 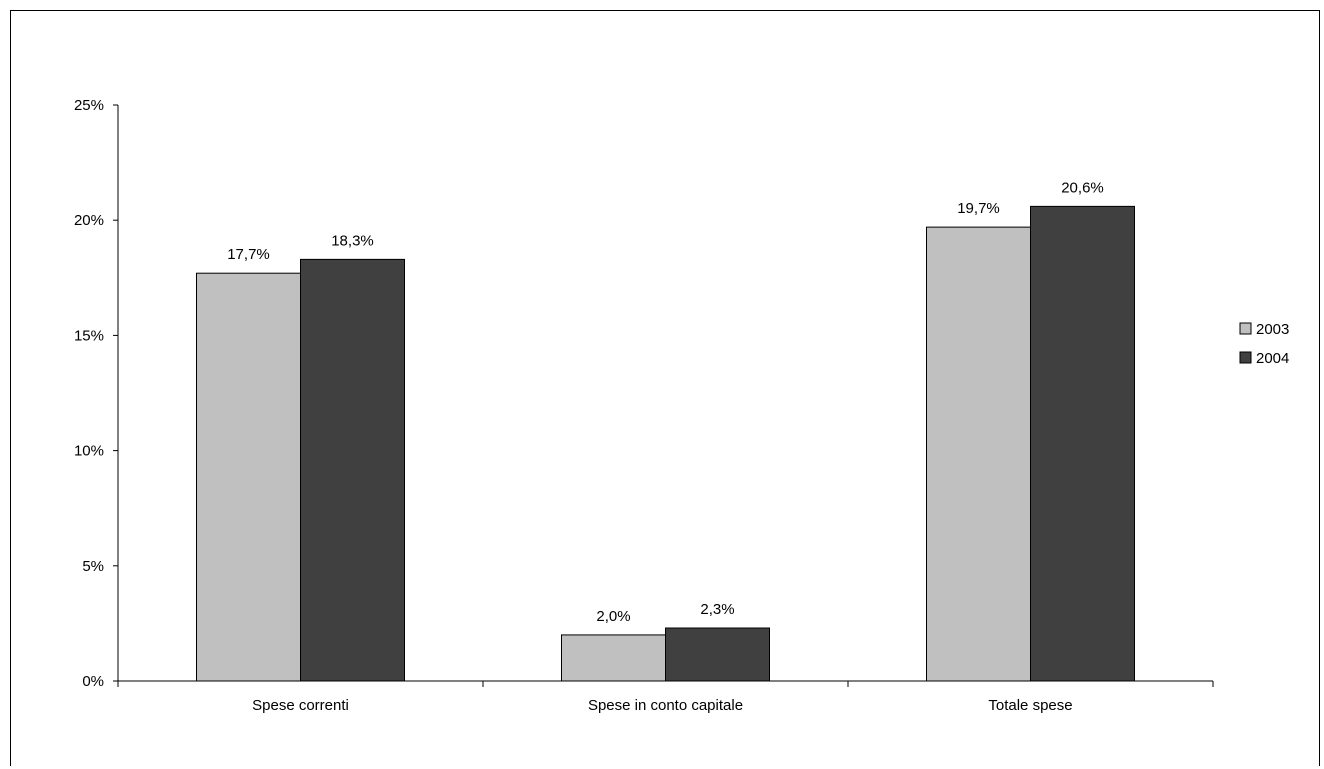 I want to click on data-label: 17,7%, so click(x=248, y=254).